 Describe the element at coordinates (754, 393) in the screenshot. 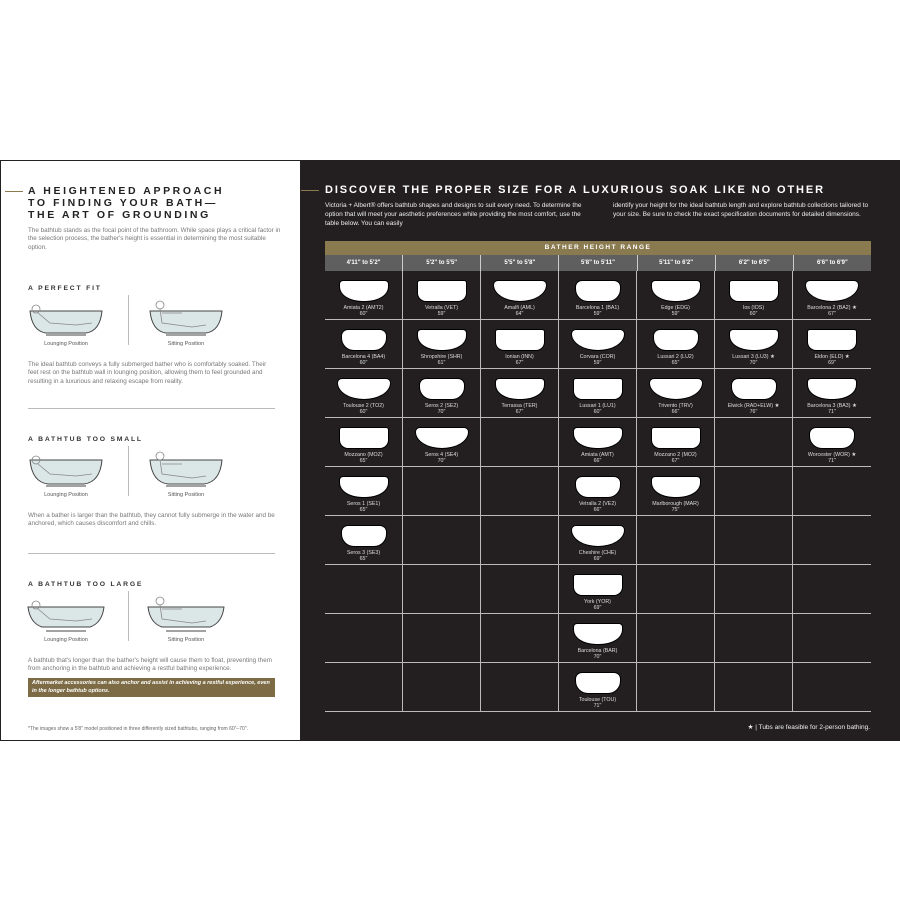

I see `bathtub-item: Elwick (RAD+ELW) ★ 76"` at that location.